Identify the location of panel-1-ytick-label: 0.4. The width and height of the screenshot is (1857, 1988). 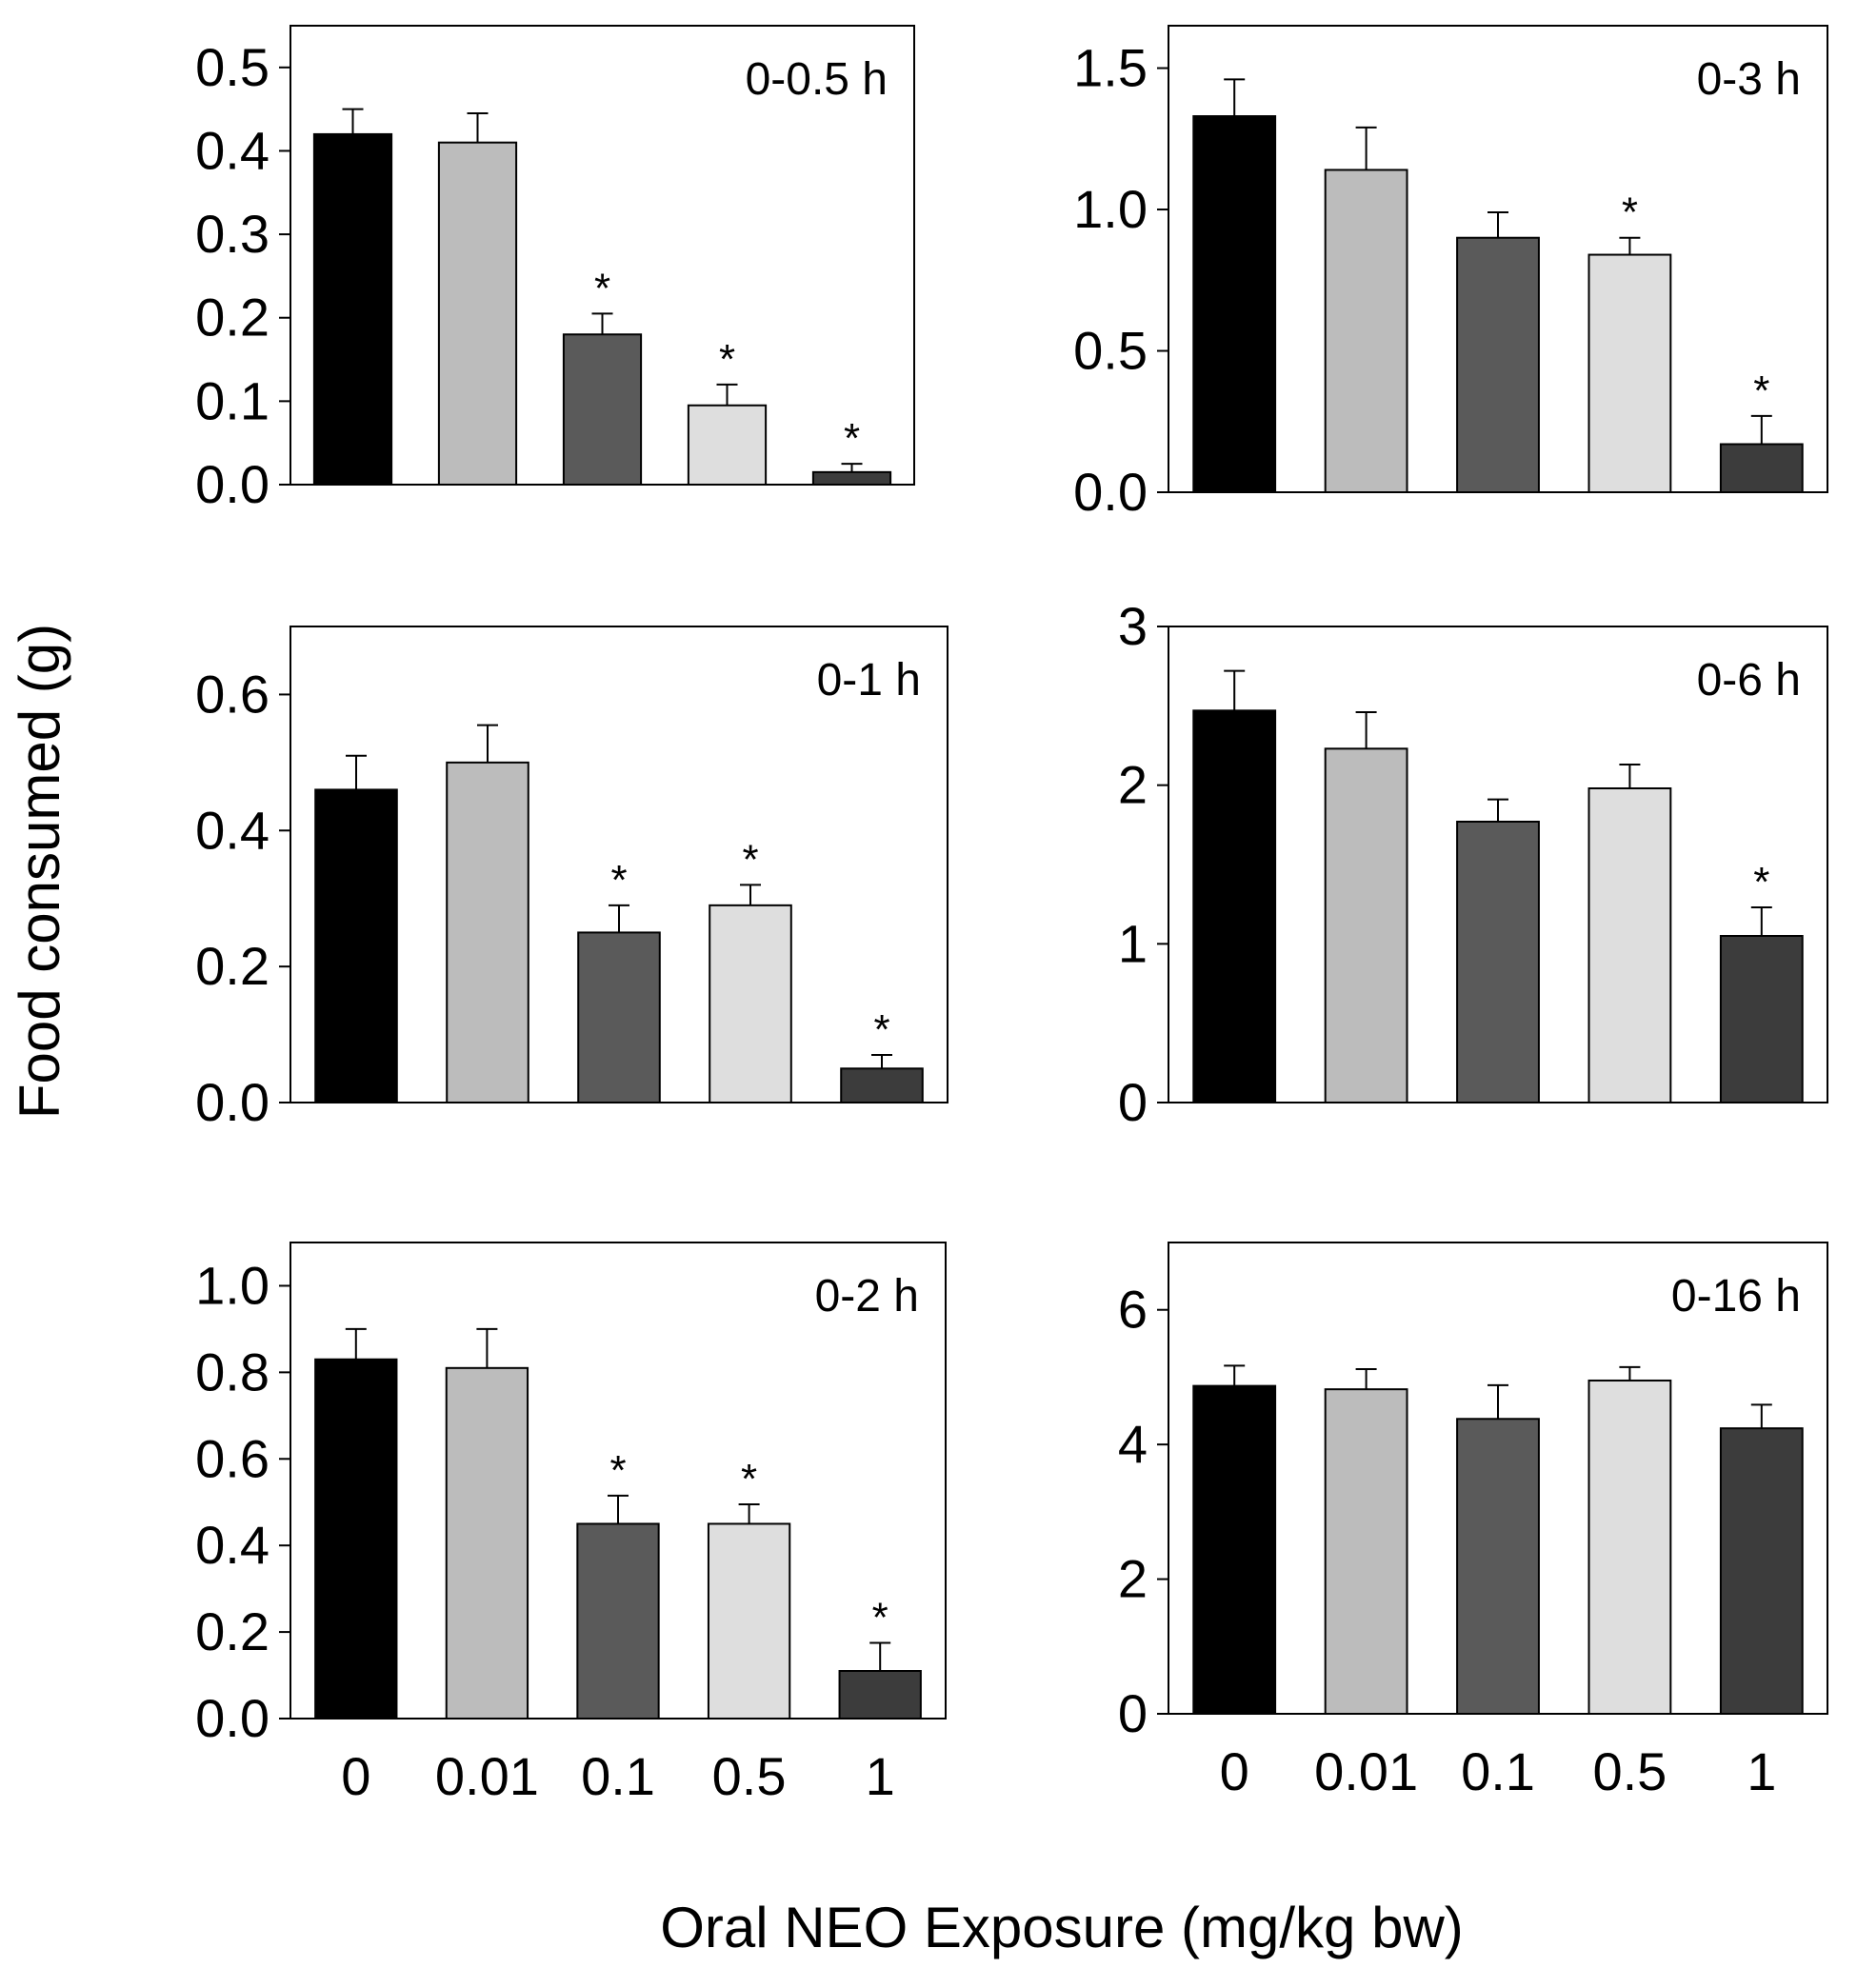
(232, 150).